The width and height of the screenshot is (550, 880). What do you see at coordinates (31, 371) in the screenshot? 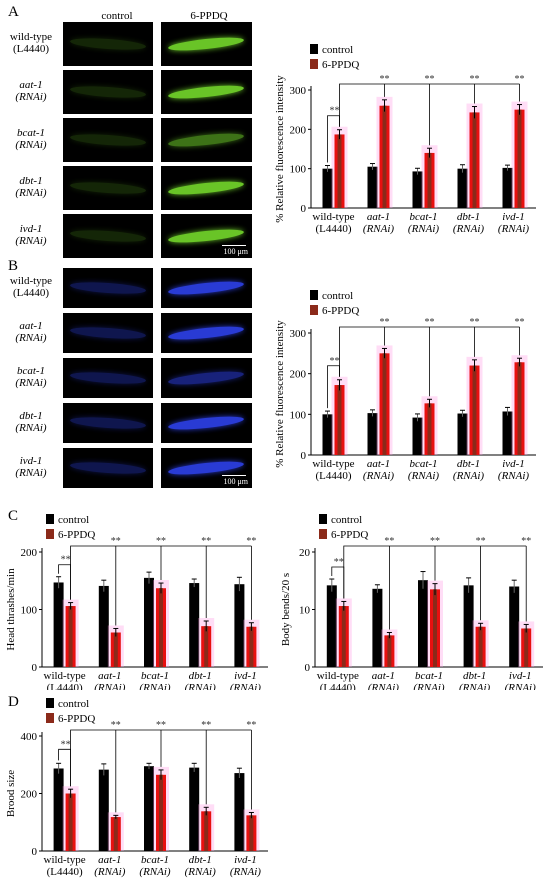
I see `panel-b-row-gene: bcat-1` at bounding box center [31, 371].